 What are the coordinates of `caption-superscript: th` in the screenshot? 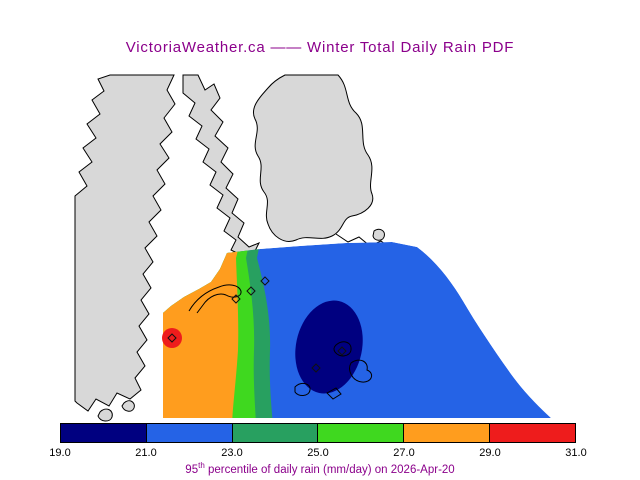 It's located at (201, 465).